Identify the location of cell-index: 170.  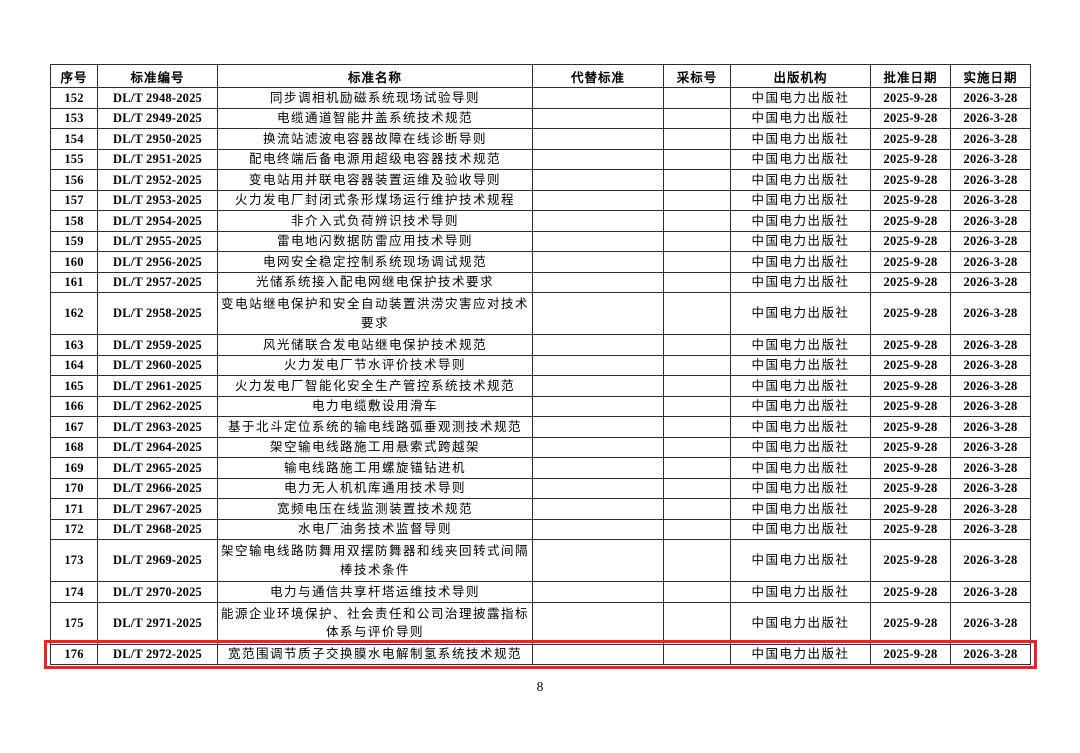
(74, 488).